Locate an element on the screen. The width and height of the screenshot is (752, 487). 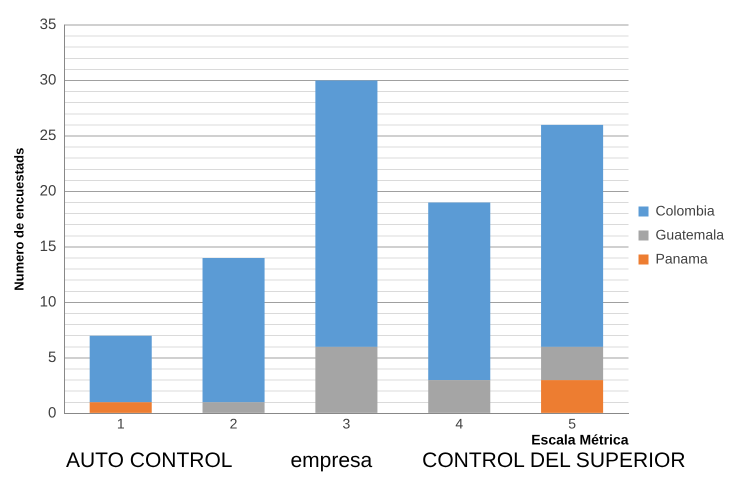
y-tick-label: 20 is located at coordinates (48, 191).